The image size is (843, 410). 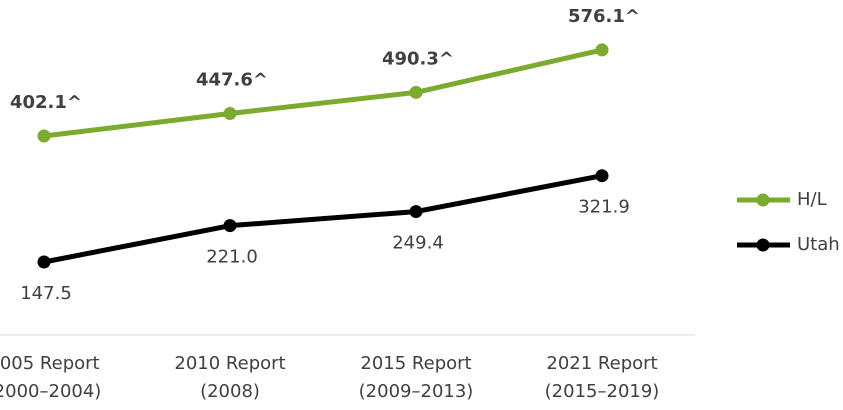 What do you see at coordinates (418, 243) in the screenshot?
I see `data-label: 249.4` at bounding box center [418, 243].